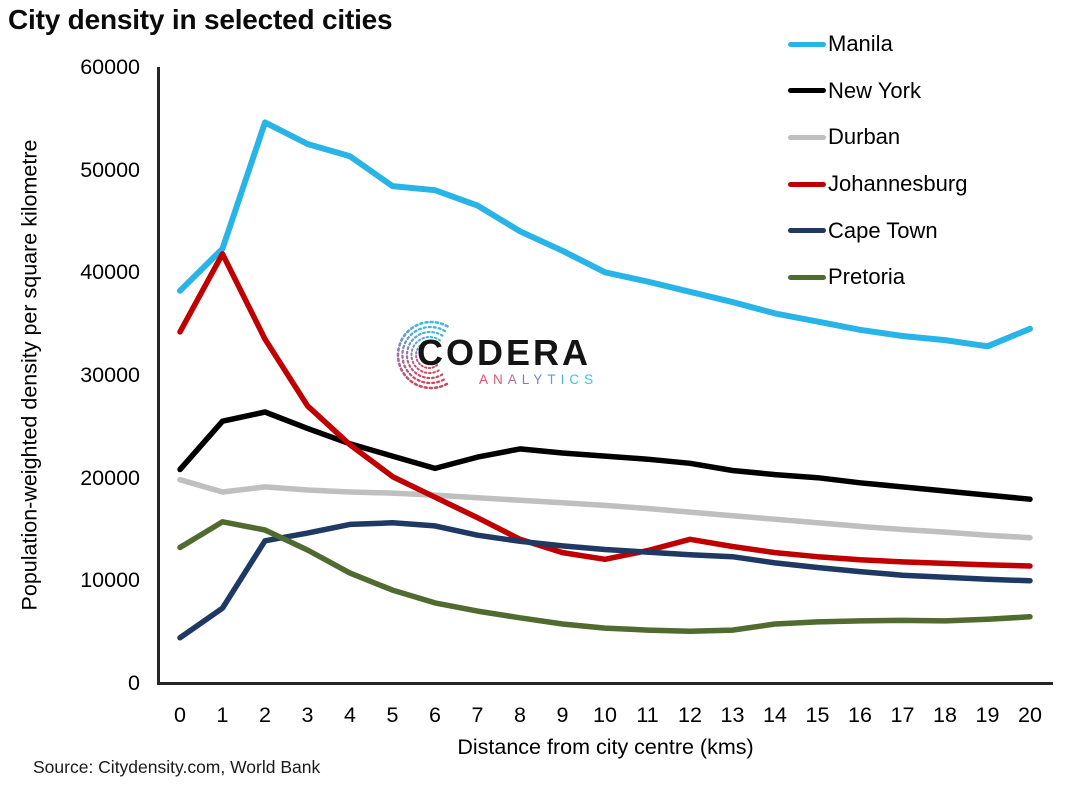 The image size is (1080, 794). What do you see at coordinates (520, 715) in the screenshot?
I see `x-tick-8: 8` at bounding box center [520, 715].